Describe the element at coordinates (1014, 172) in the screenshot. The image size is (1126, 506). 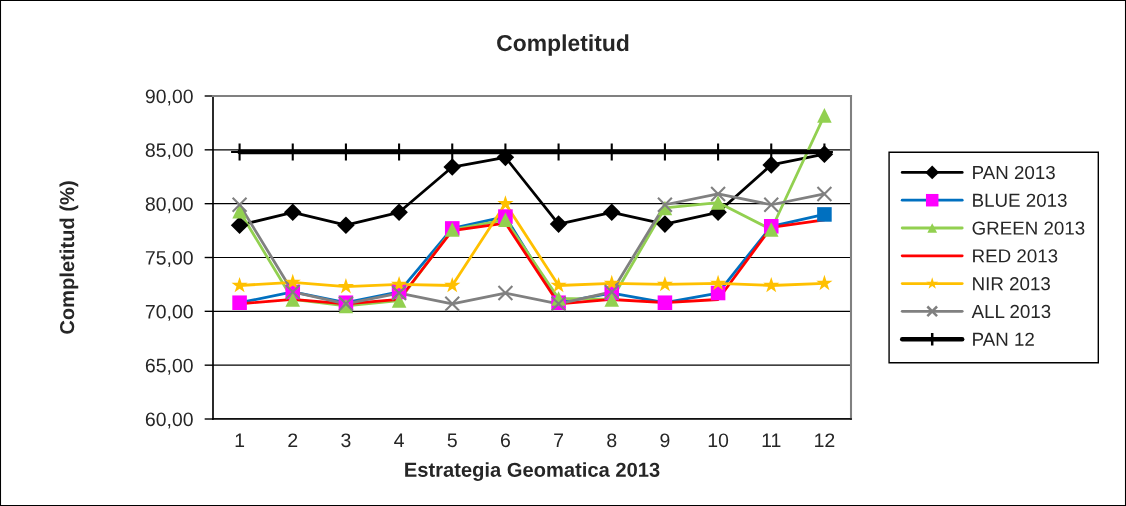
I see `legend-label: PAN 2013` at that location.